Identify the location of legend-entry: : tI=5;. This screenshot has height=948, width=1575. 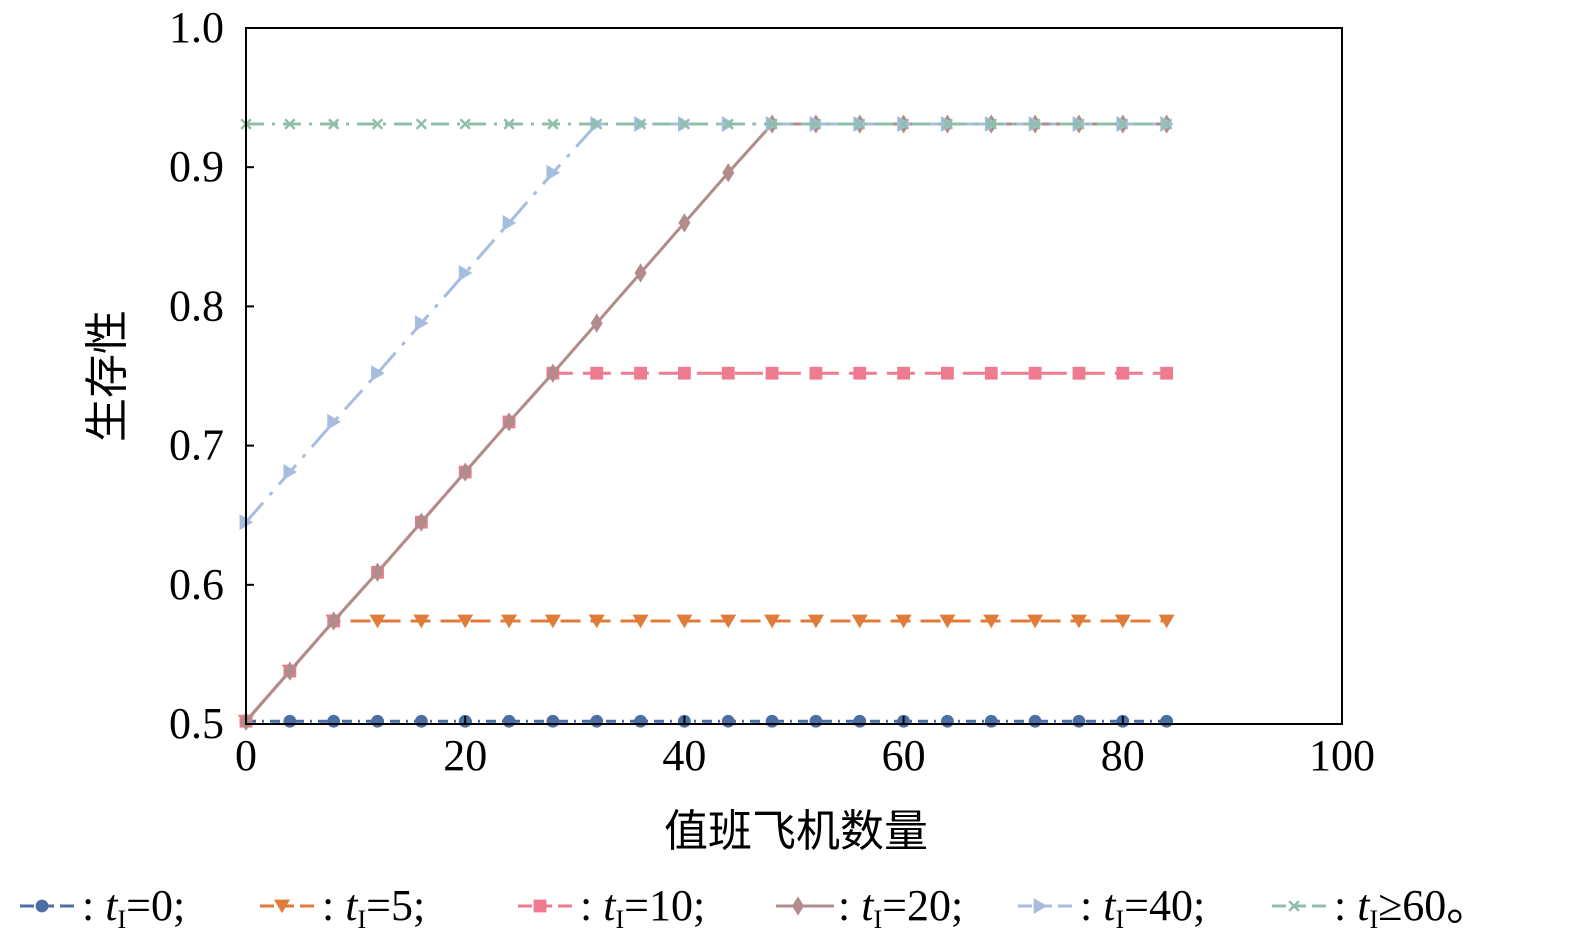
(342, 907).